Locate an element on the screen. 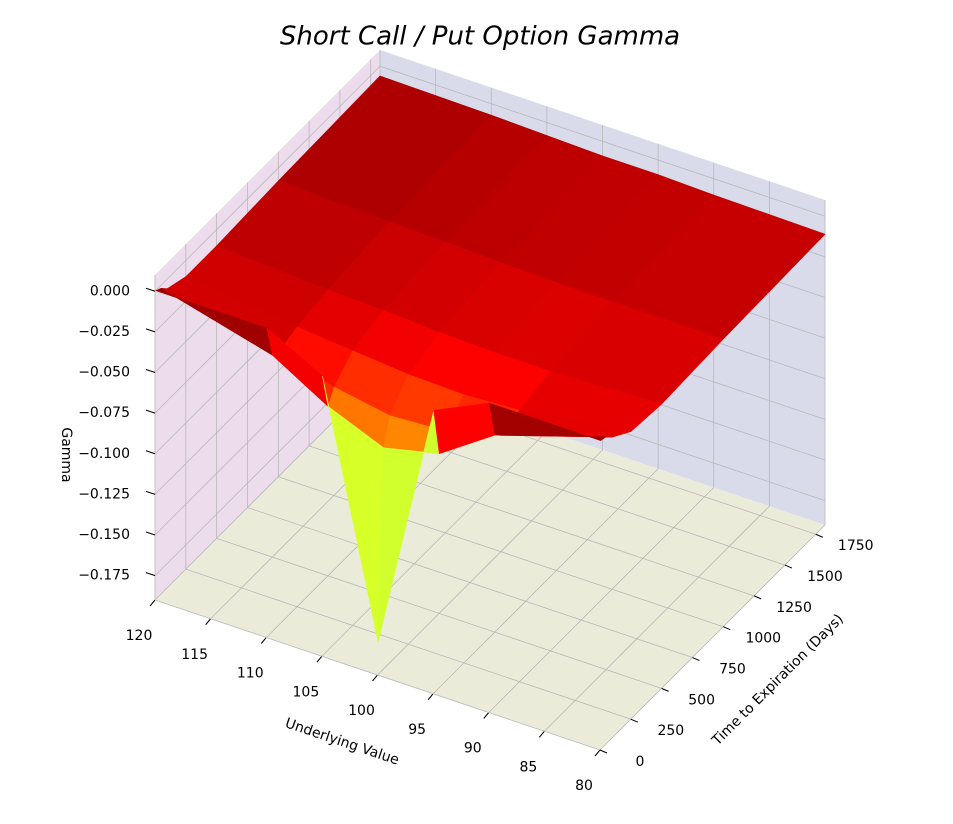 This screenshot has width=953, height=824. z-tick-label: −0.175 is located at coordinates (104, 576).